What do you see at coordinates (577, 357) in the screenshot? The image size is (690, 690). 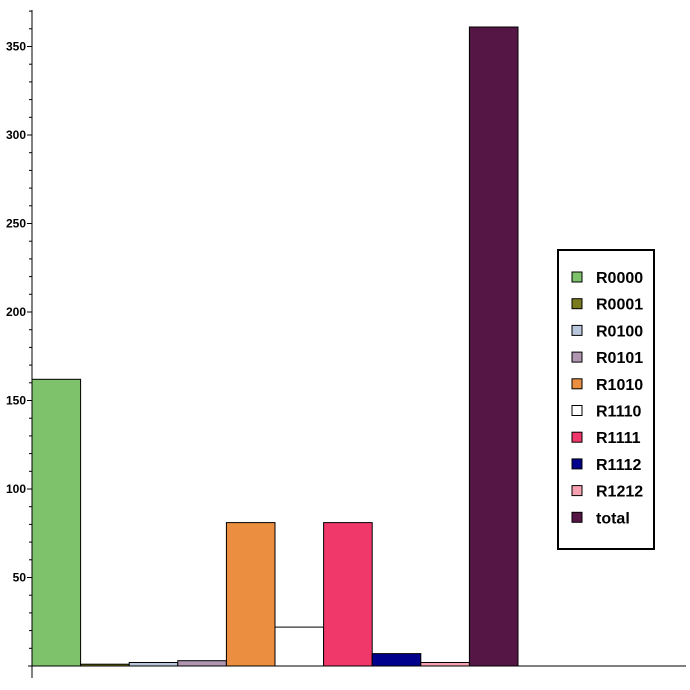 I see `legend-swatch-R0101` at bounding box center [577, 357].